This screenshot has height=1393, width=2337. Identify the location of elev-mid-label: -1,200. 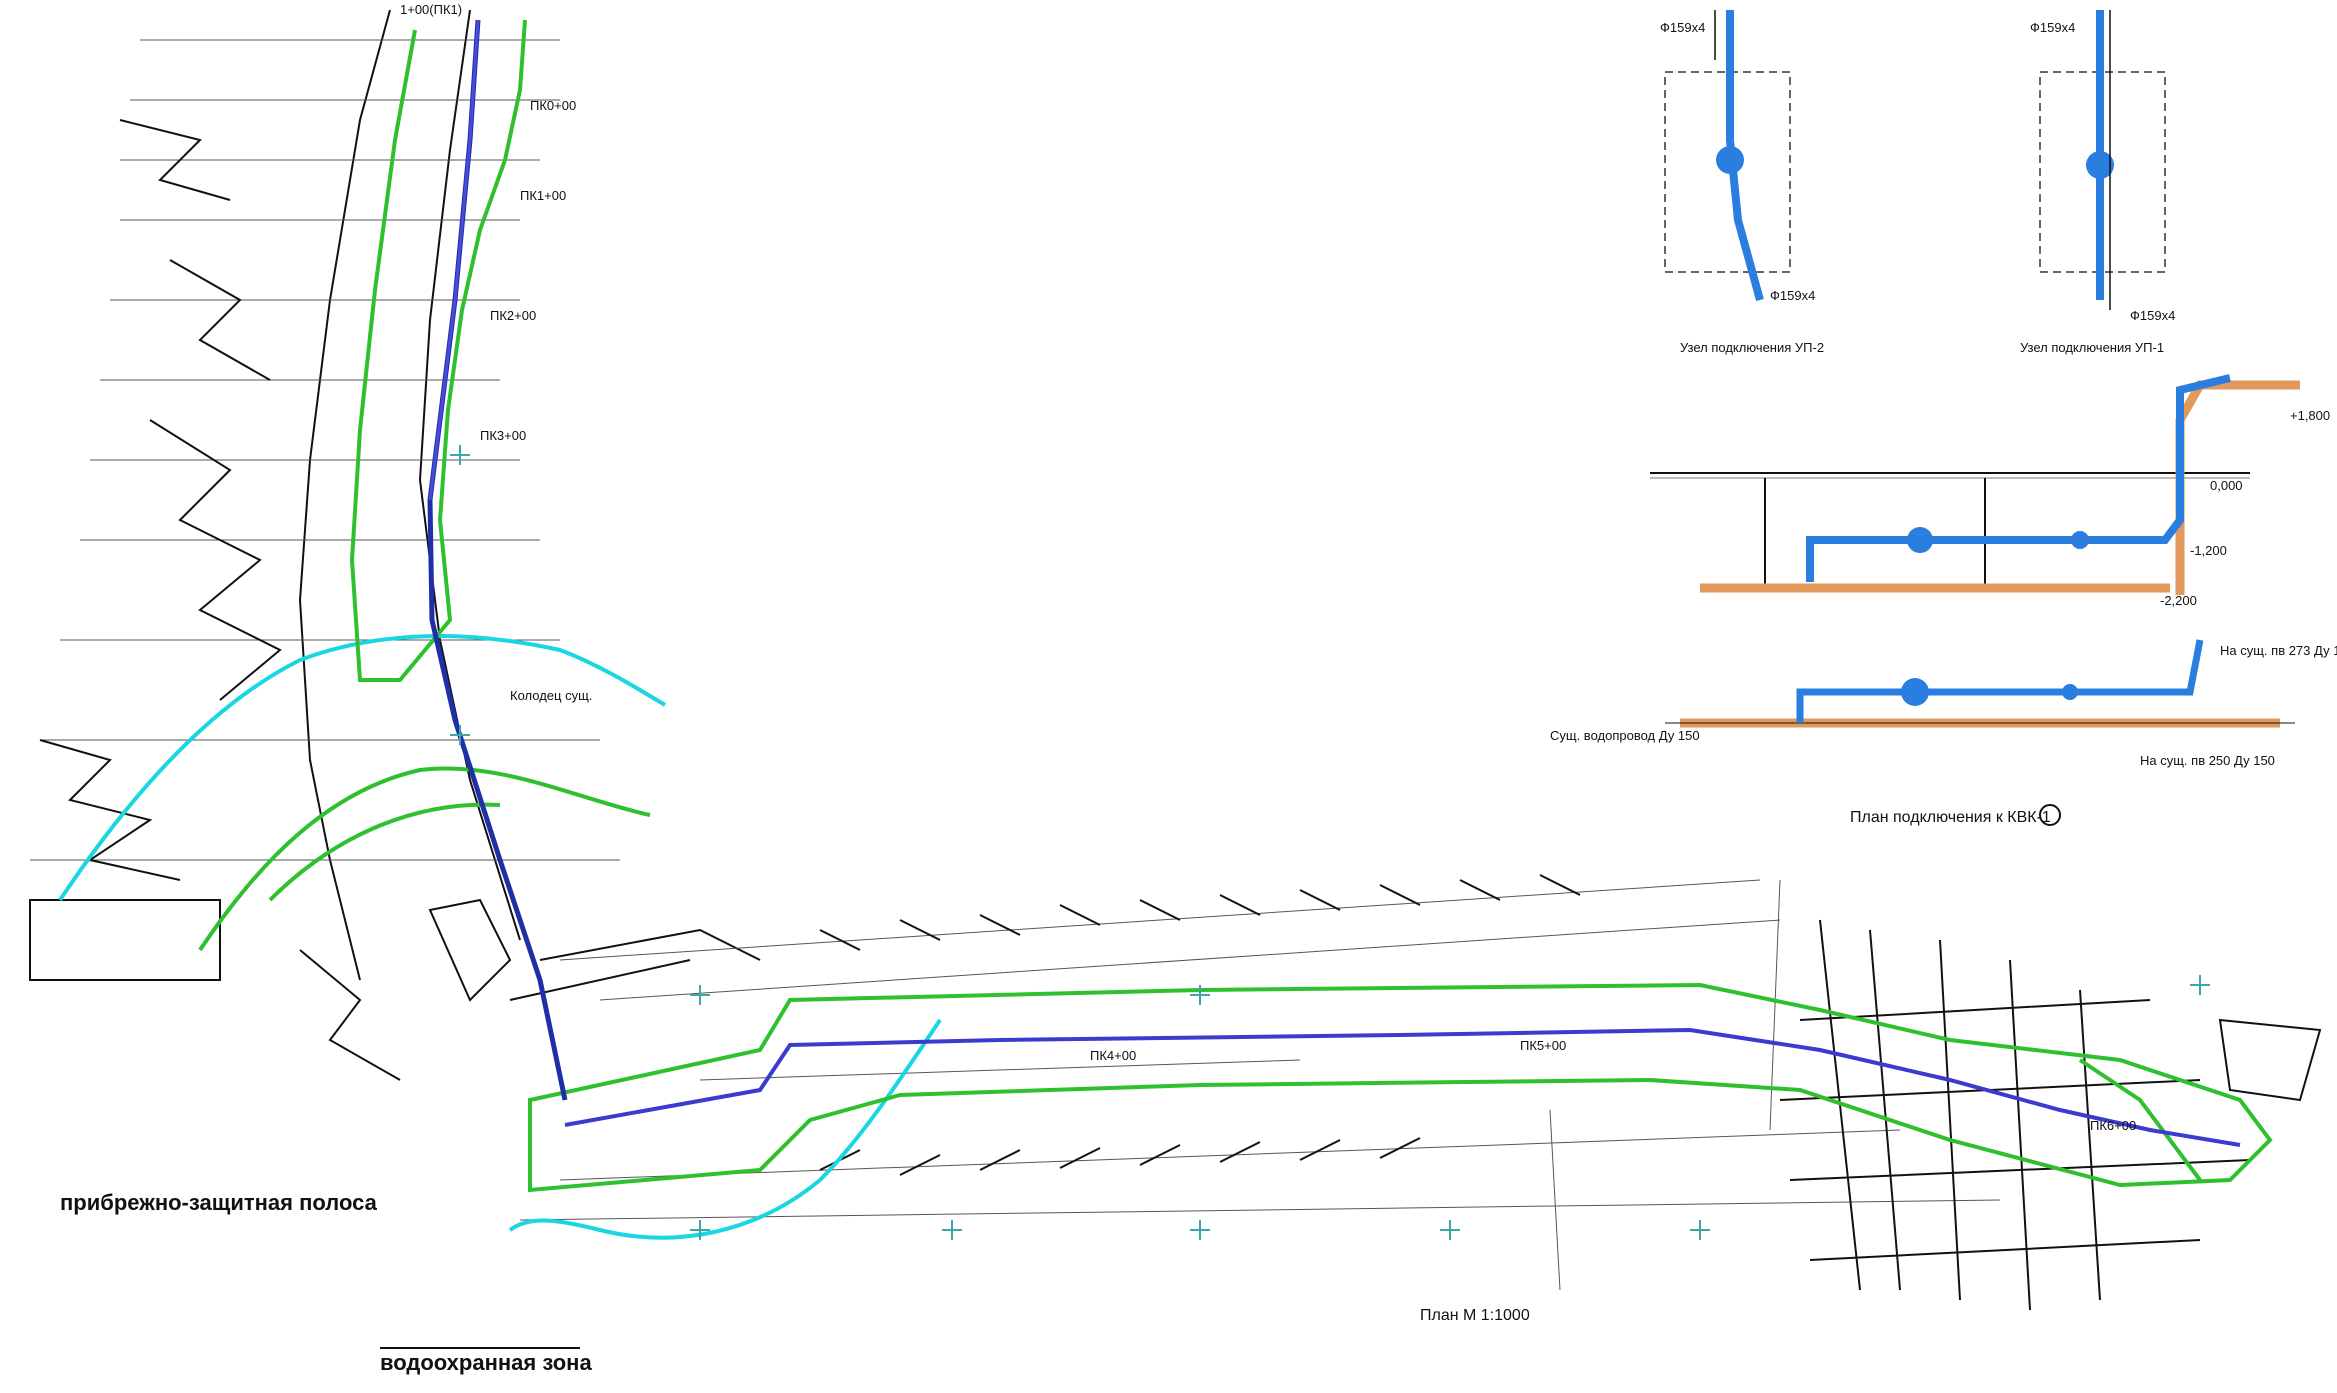
(2208, 550).